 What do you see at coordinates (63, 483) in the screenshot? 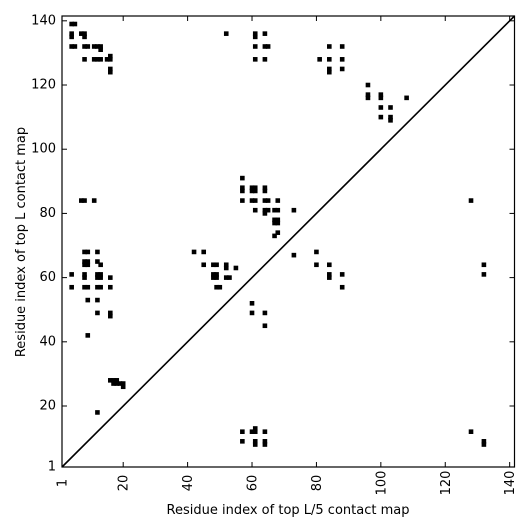
I see `x-tick-label: 1` at bounding box center [63, 483].